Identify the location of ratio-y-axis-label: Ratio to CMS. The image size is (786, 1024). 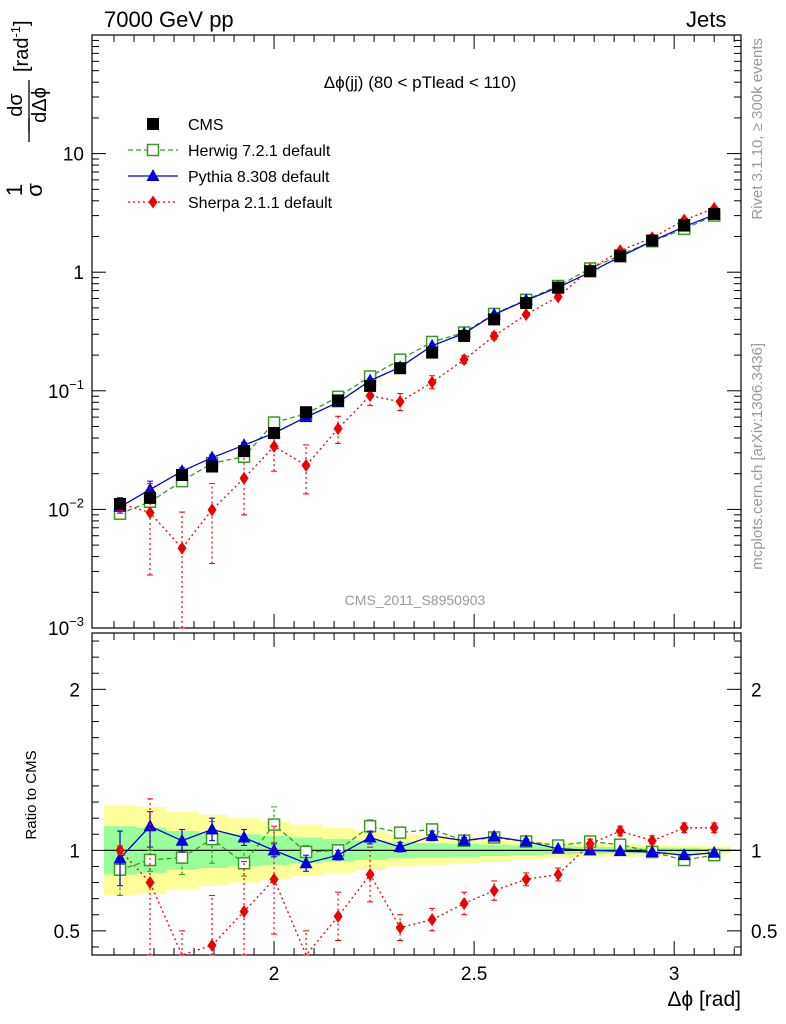
(31, 794).